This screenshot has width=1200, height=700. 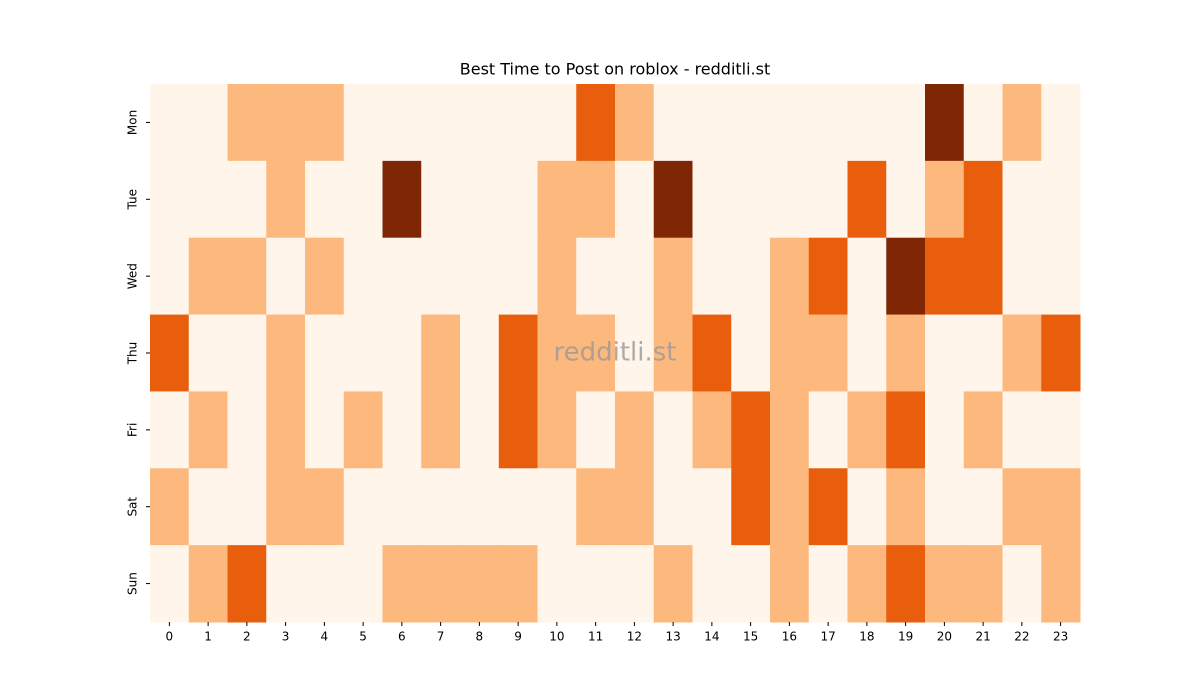 I want to click on x-tick-label: 18, so click(x=866, y=637).